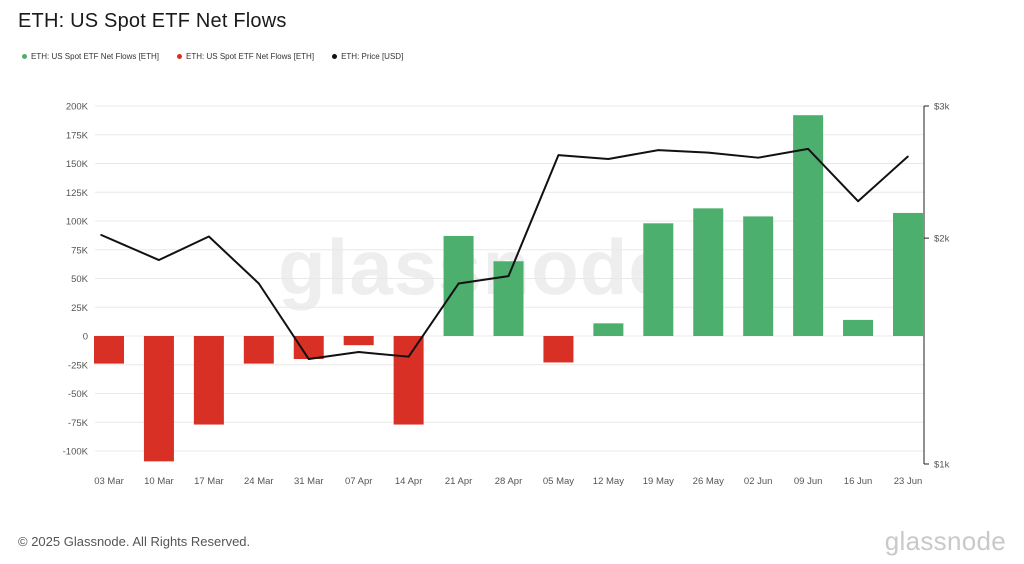  What do you see at coordinates (408, 481) in the screenshot?
I see `x-tick-label: 14 Apr` at bounding box center [408, 481].